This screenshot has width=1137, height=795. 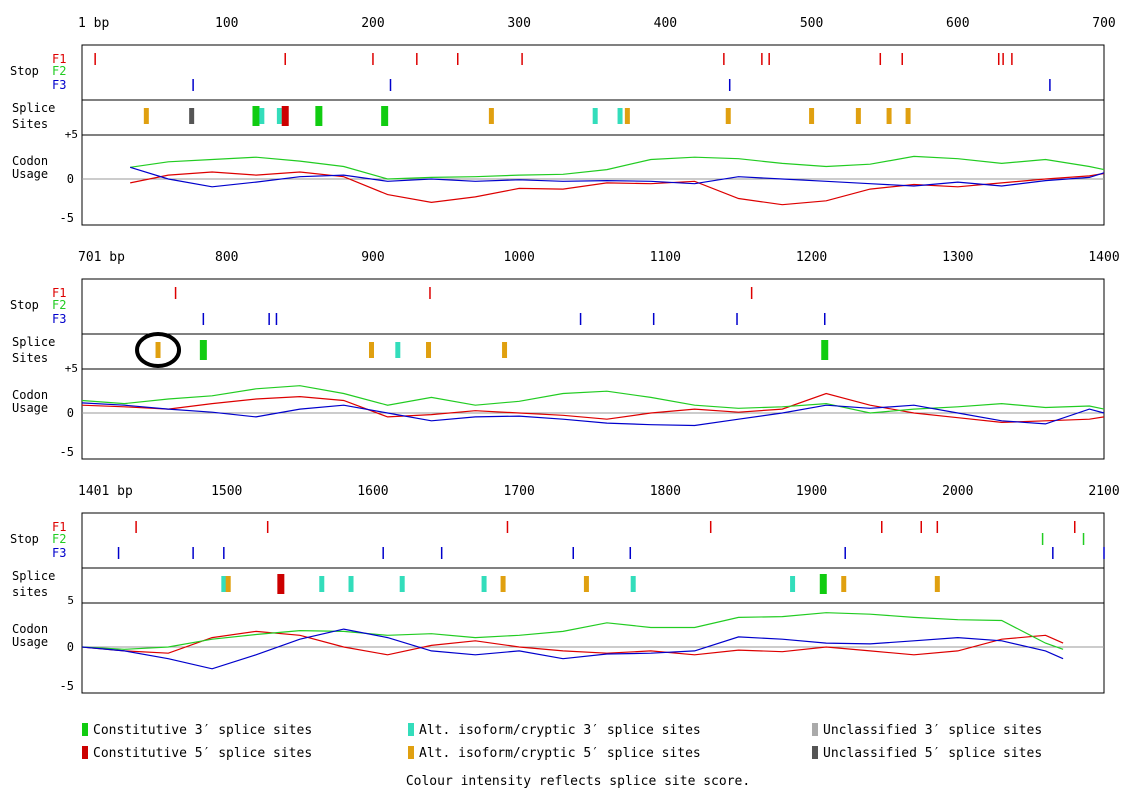 I want to click on tick-label: 1500, so click(x=226, y=491).